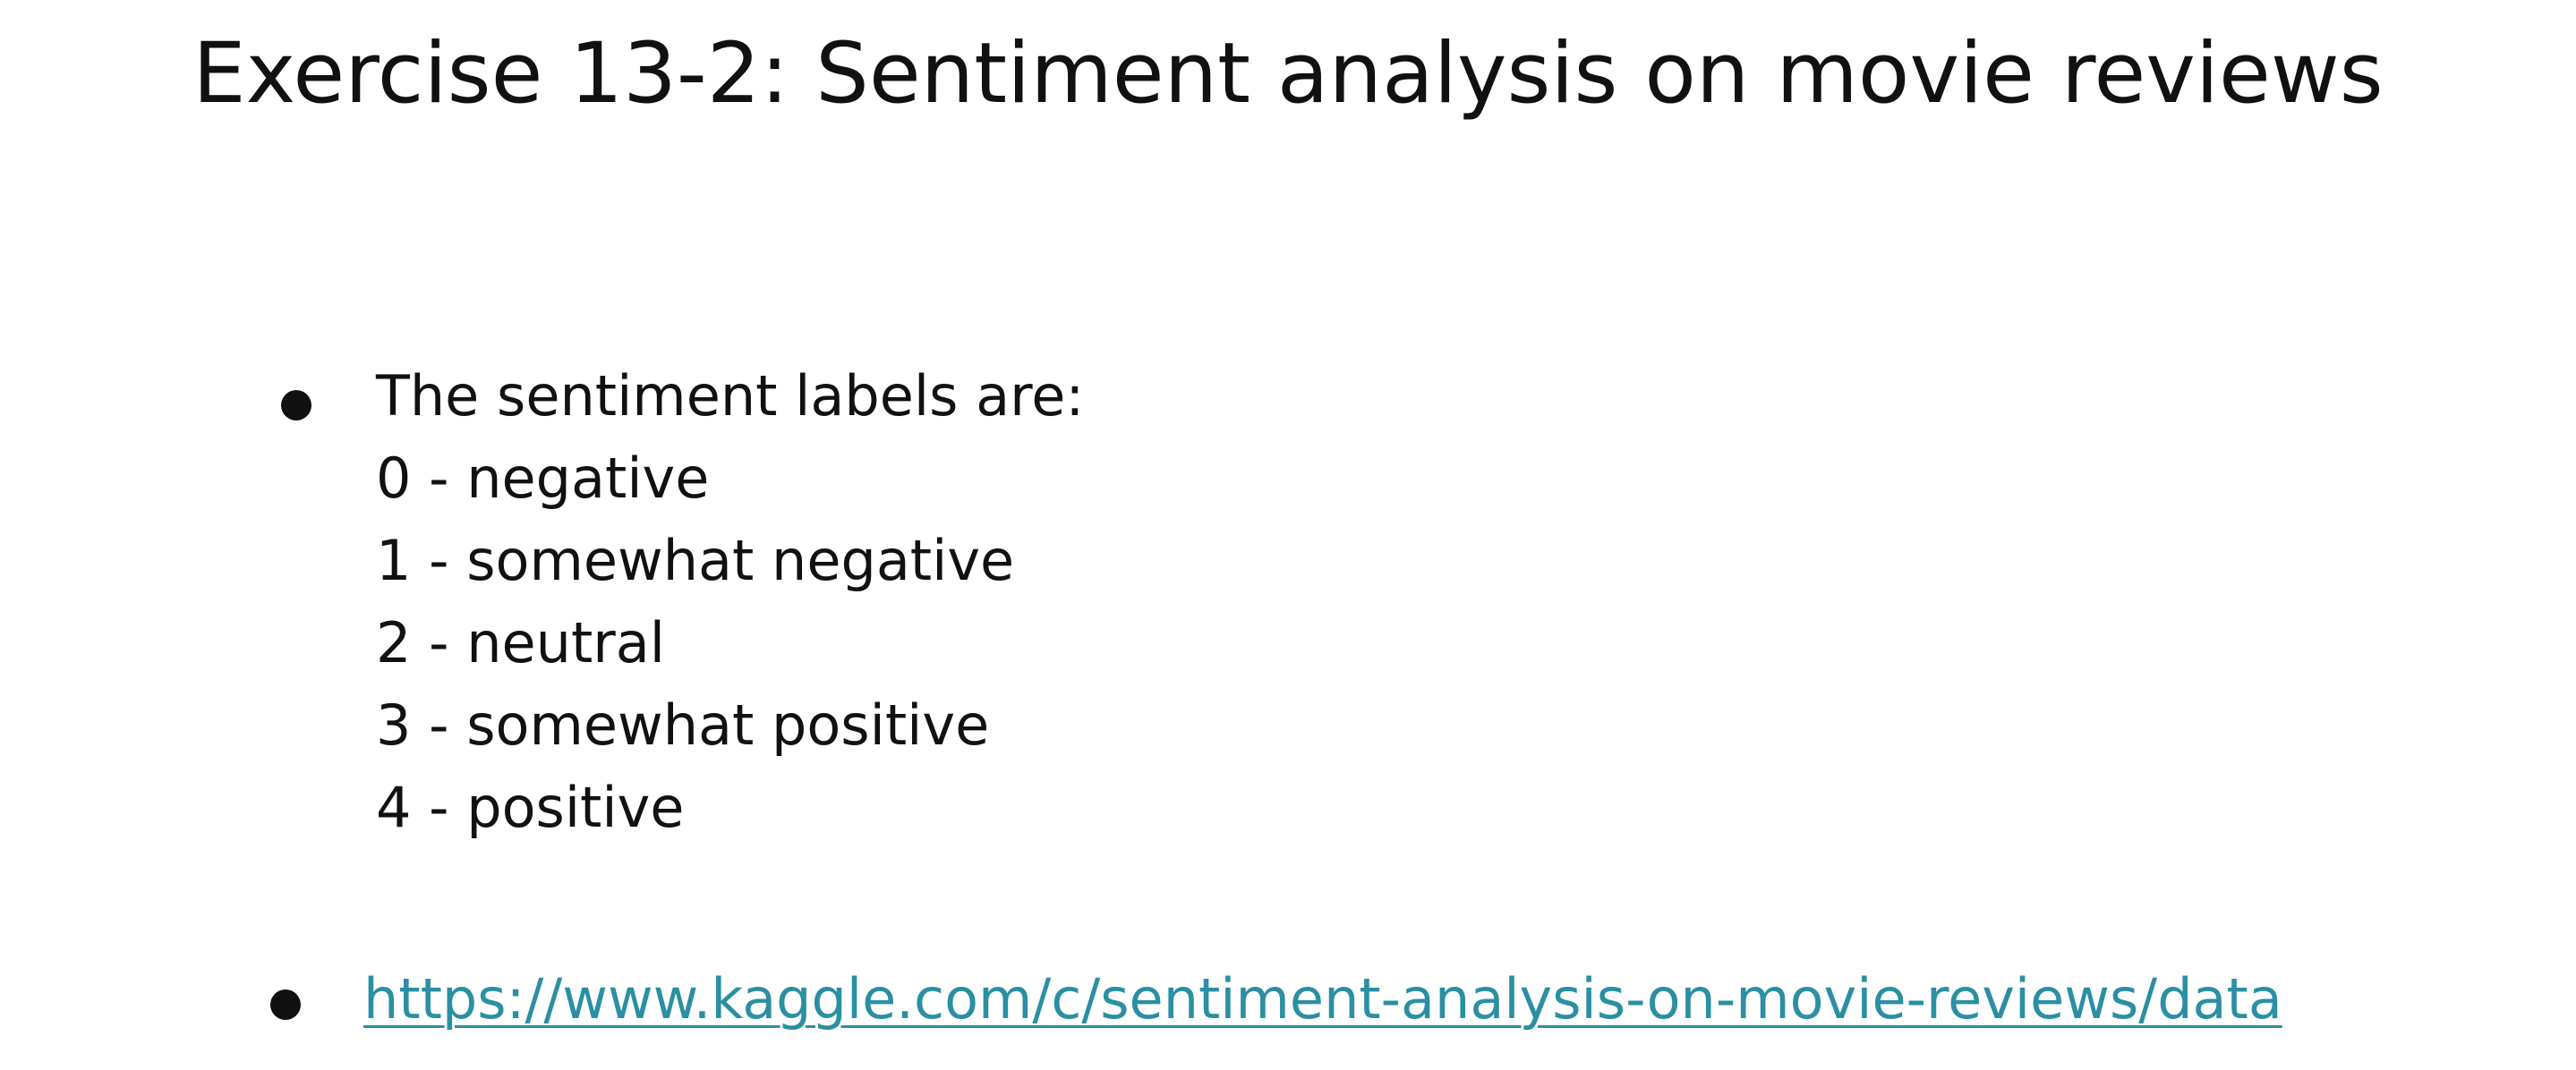 The width and height of the screenshot is (2576, 1070). I want to click on label-item-0: 0 - negative, so click(543, 478).